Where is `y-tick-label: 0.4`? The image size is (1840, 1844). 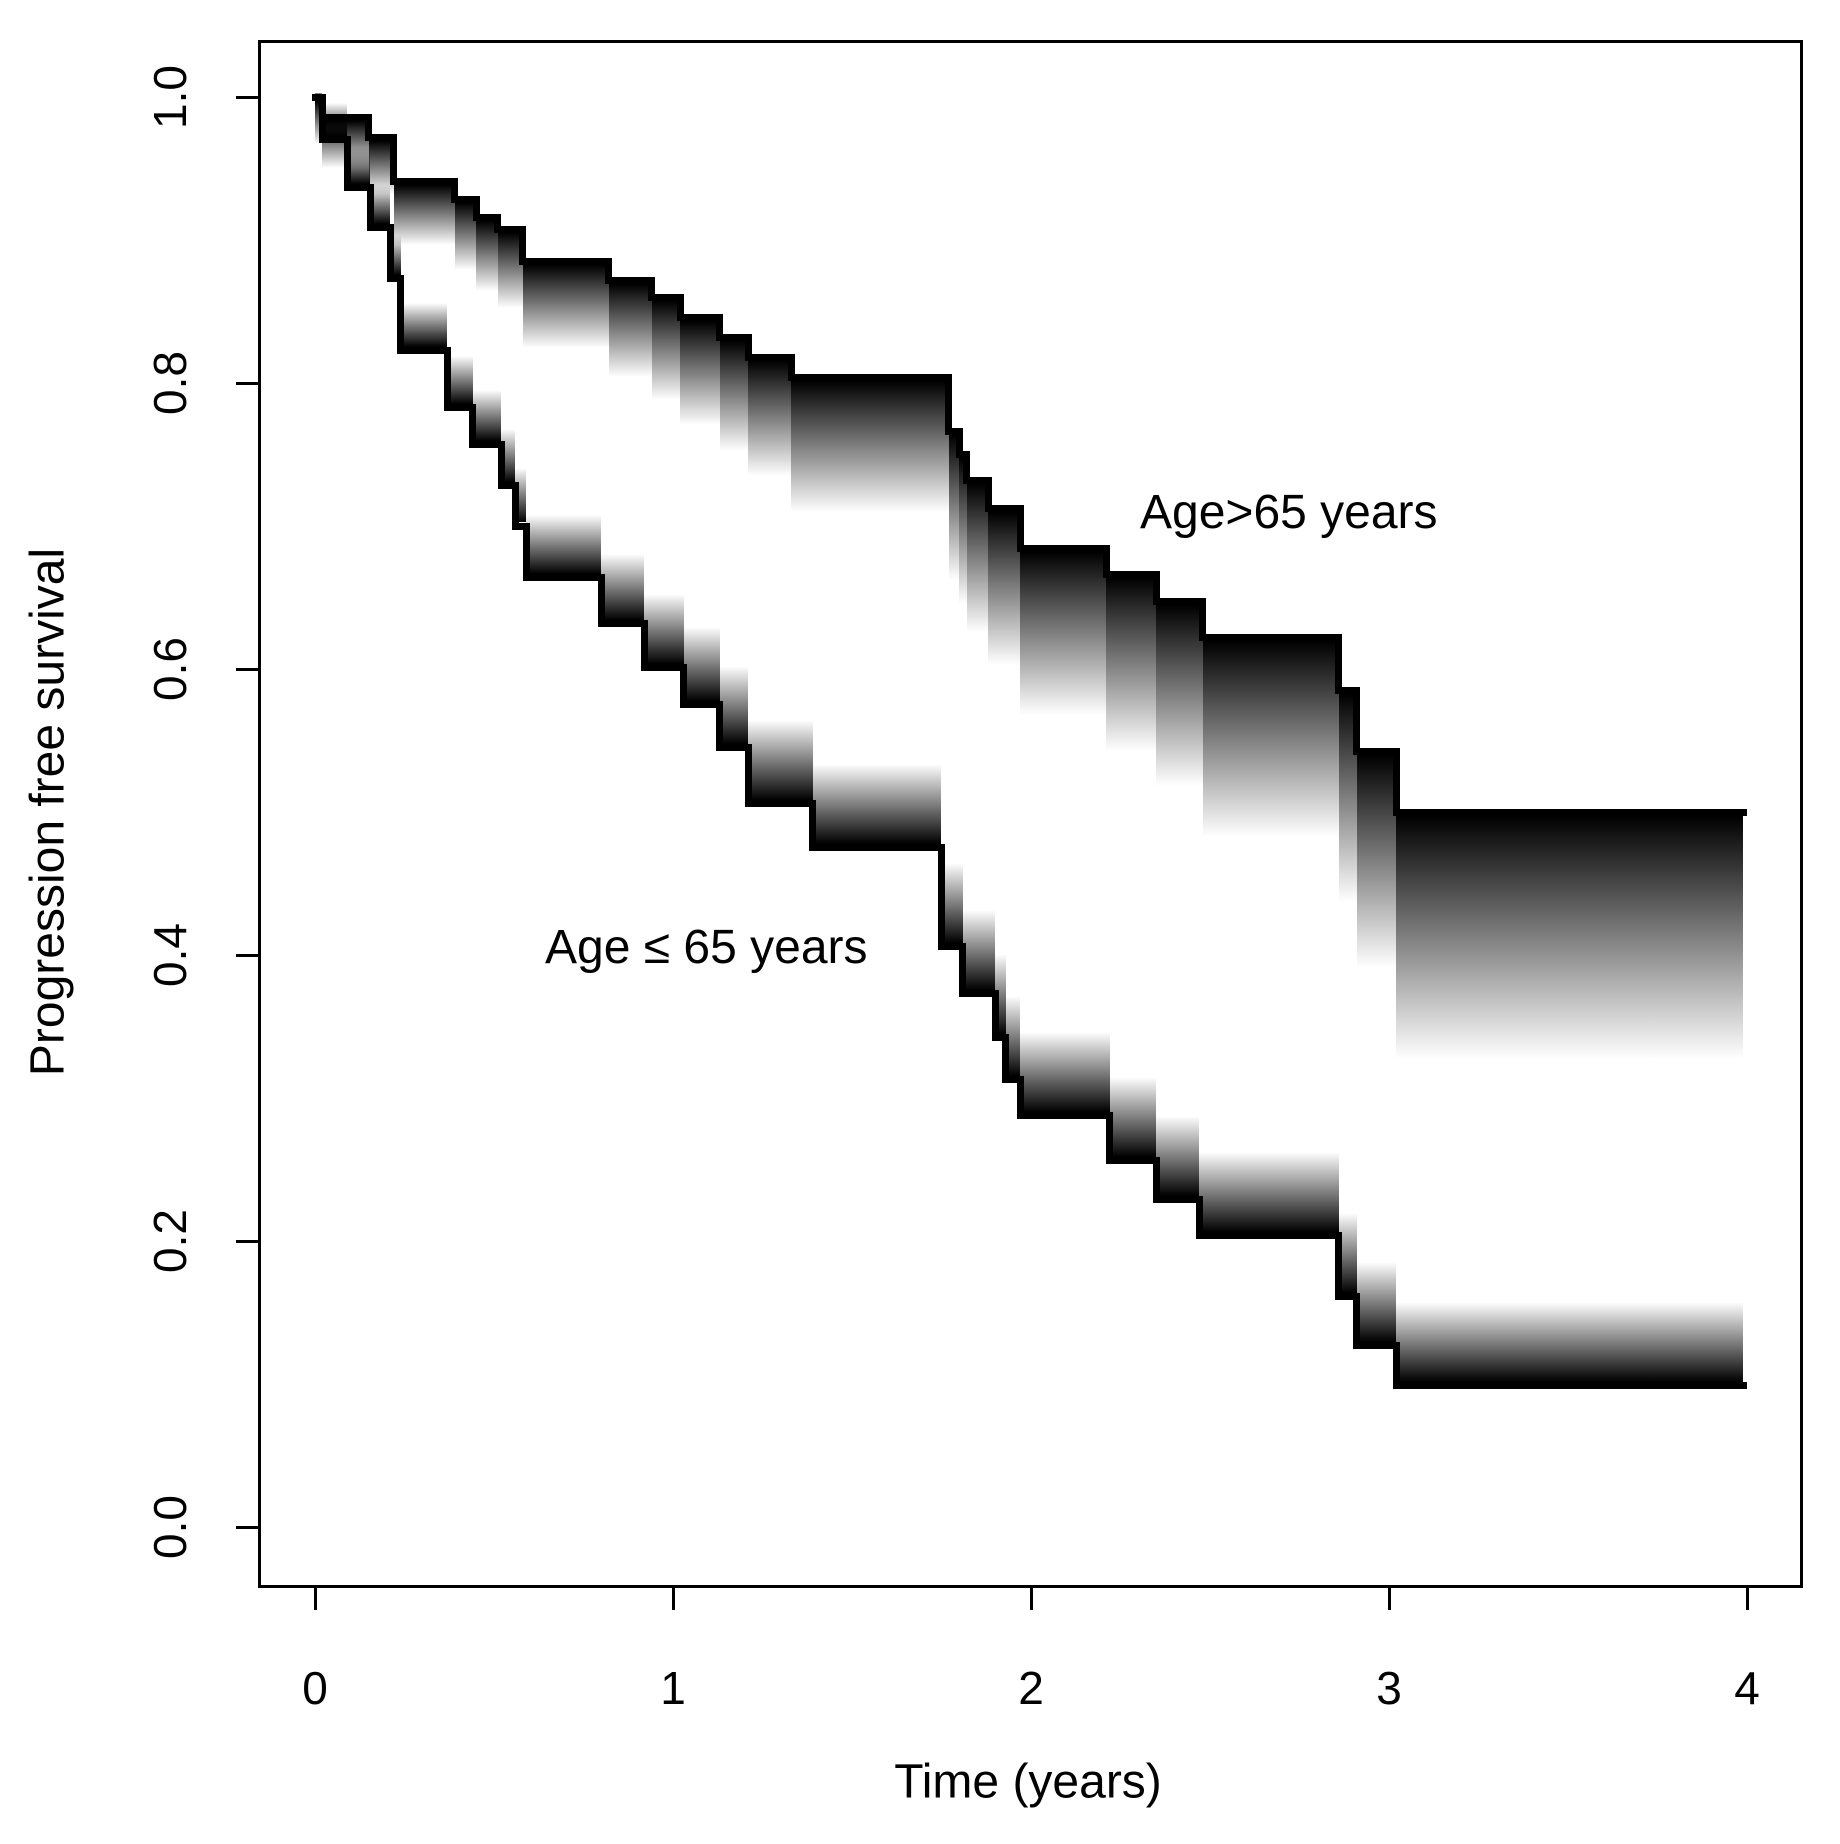
y-tick-label: 0.4 is located at coordinates (170, 955).